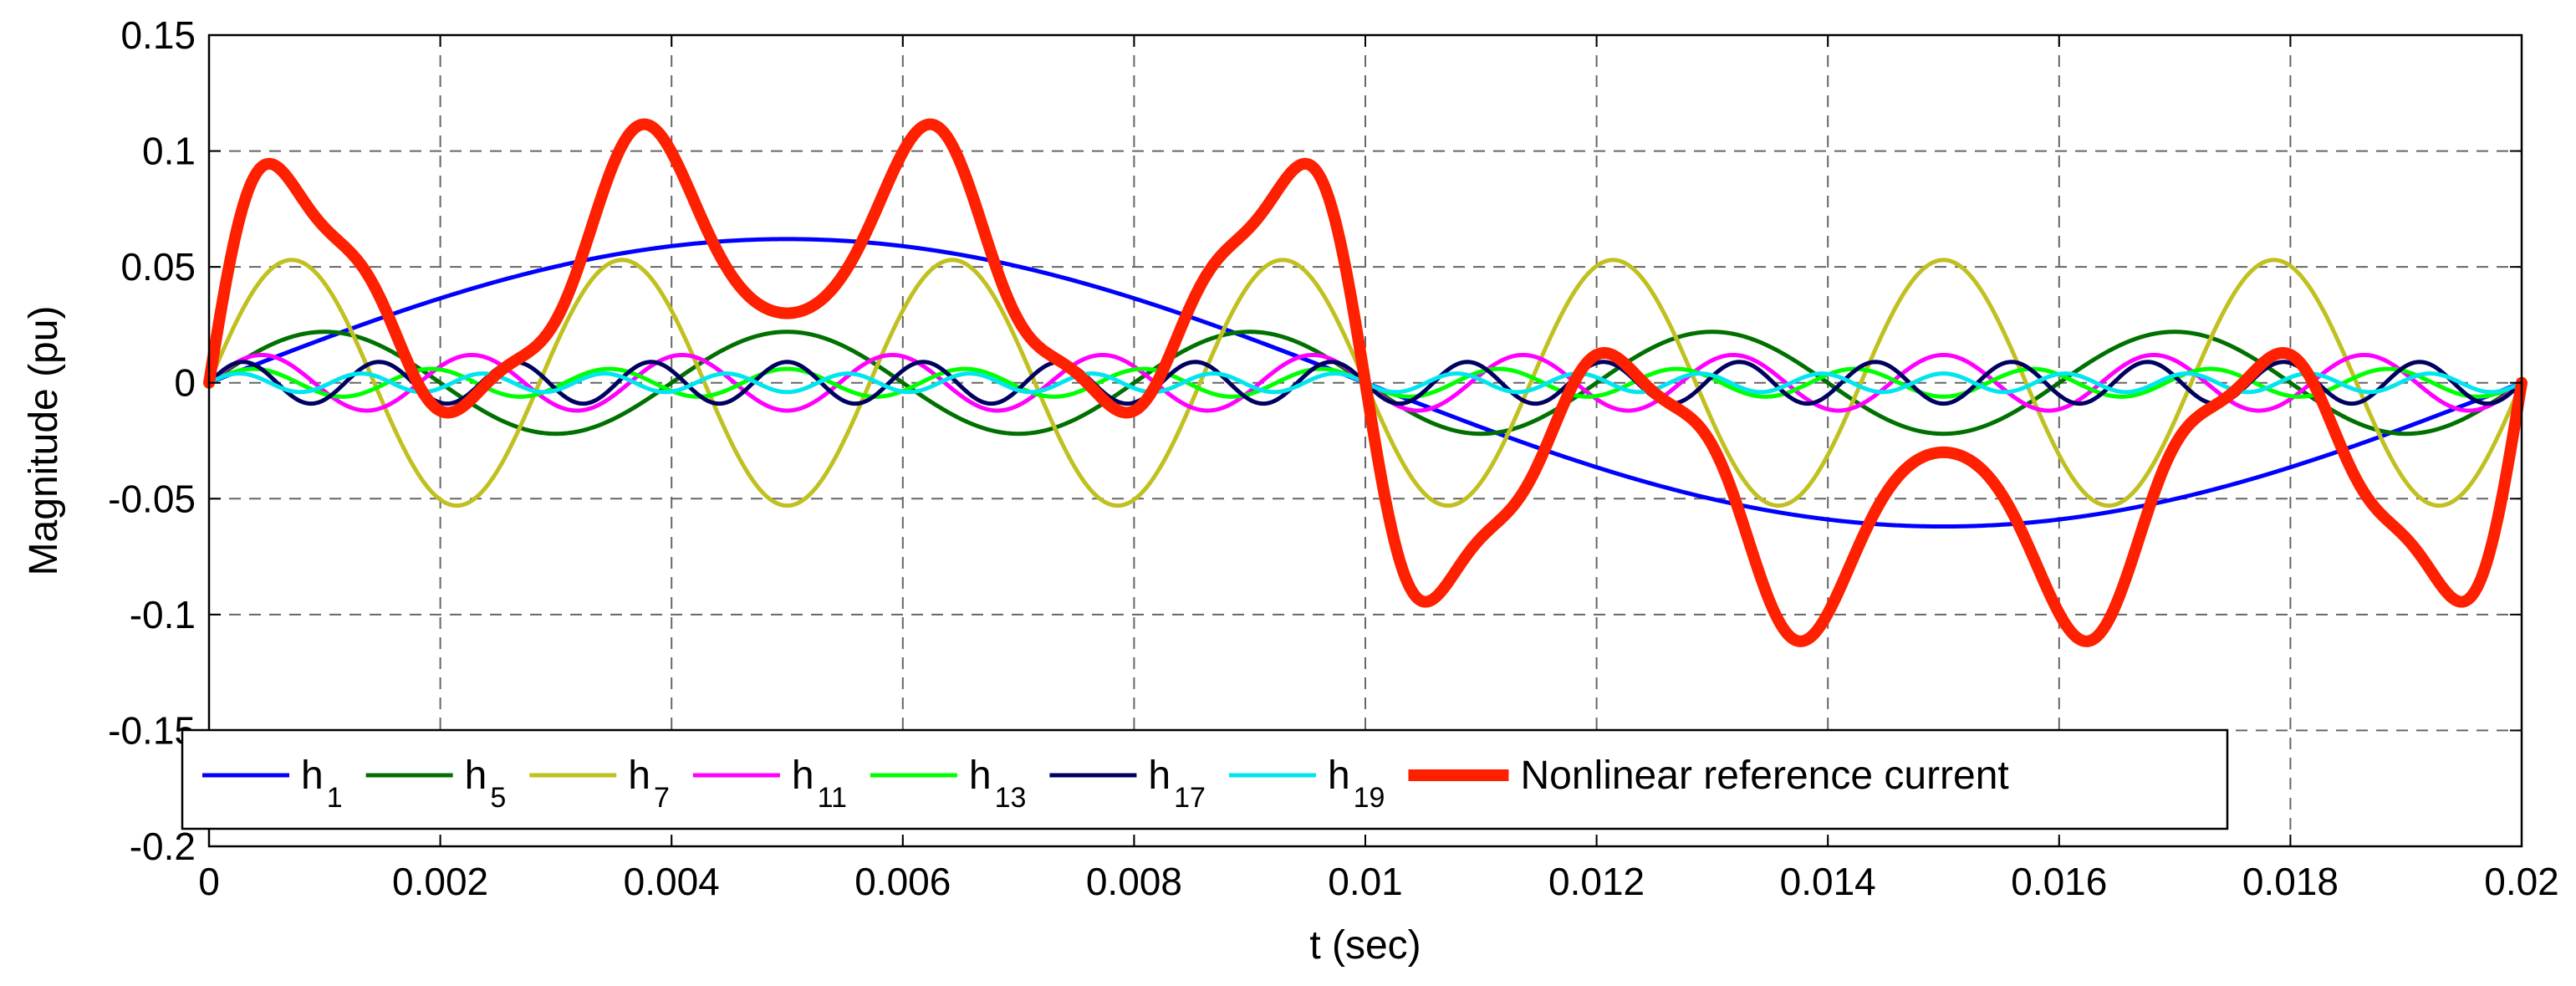 This screenshot has width=2576, height=986. Describe the element at coordinates (1365, 945) in the screenshot. I see `x-axis-label: t (sec)` at that location.